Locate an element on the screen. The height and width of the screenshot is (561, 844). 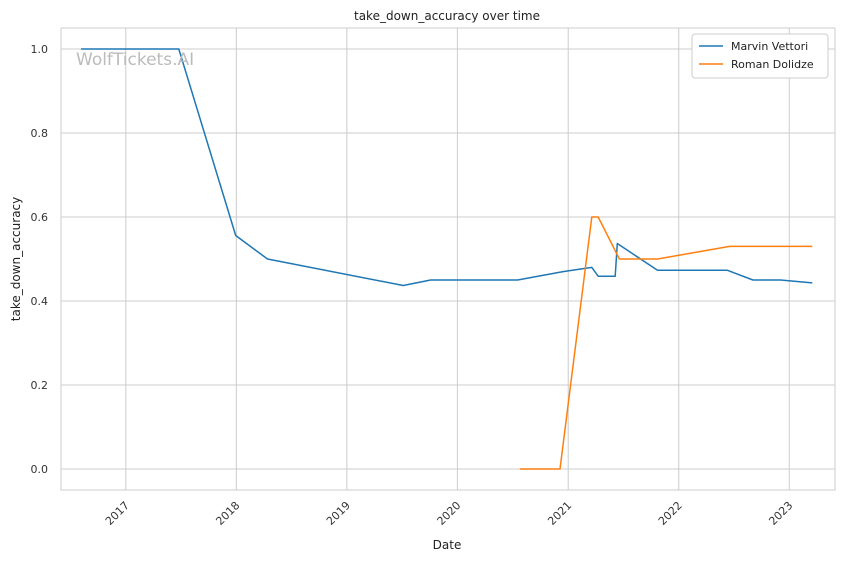
legend-box is located at coordinates (760, 56).